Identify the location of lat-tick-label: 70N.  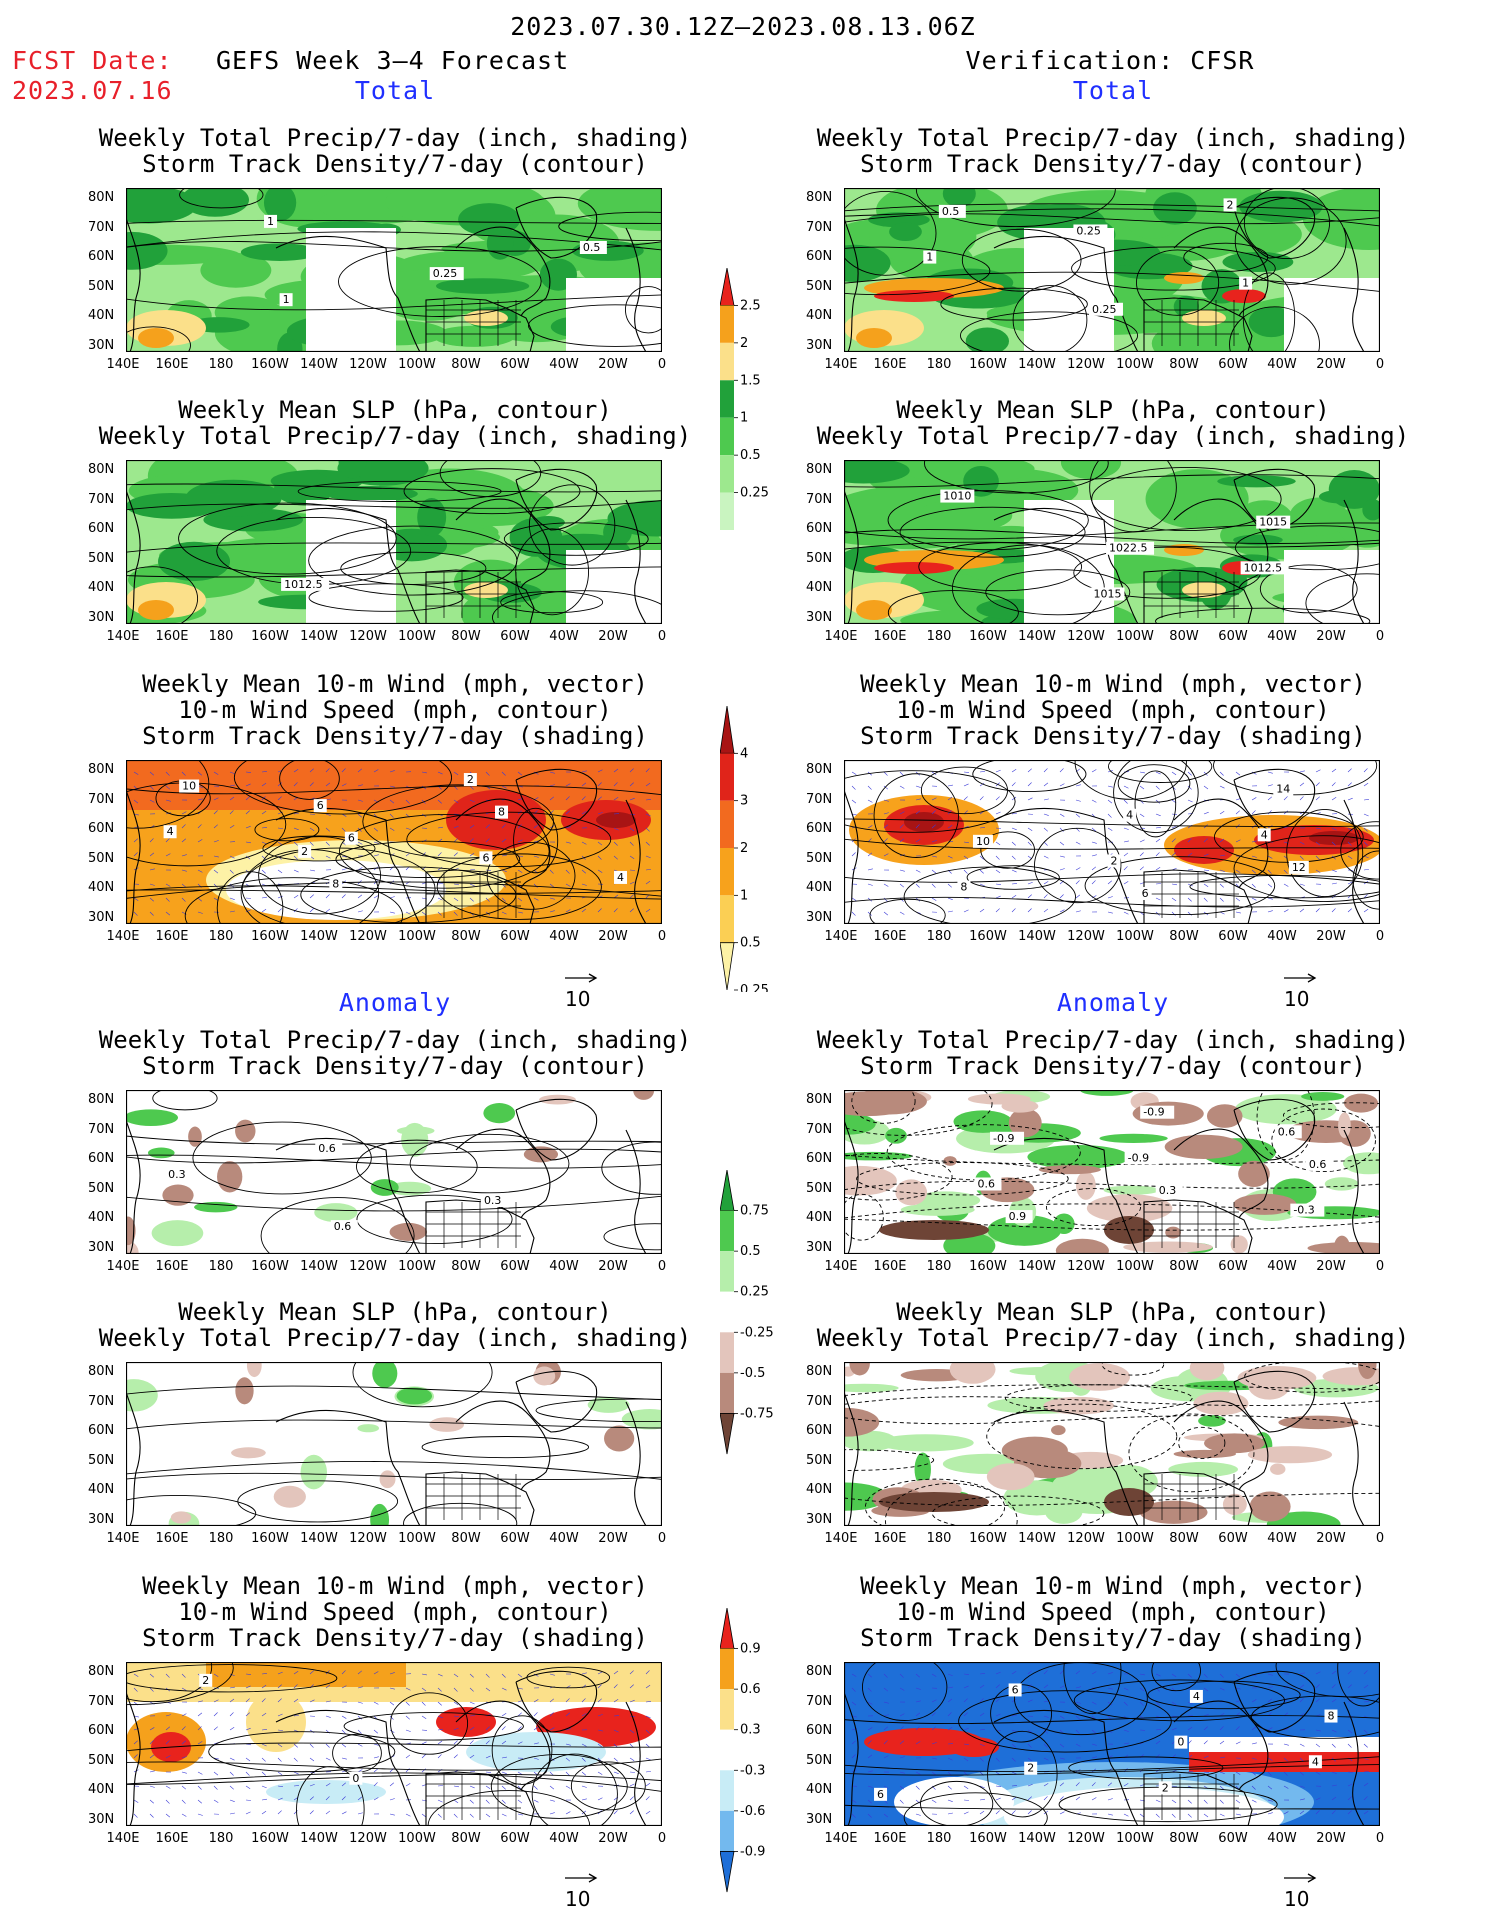
(819, 1701).